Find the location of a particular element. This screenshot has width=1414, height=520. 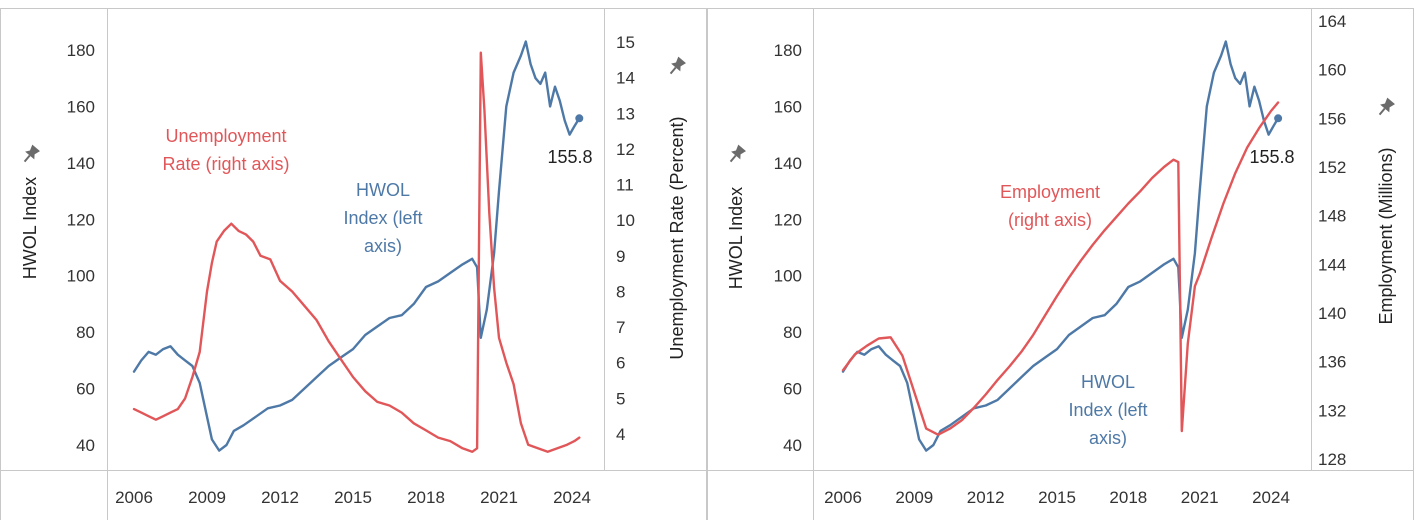

right-tick-label: 15 is located at coordinates (625, 42).